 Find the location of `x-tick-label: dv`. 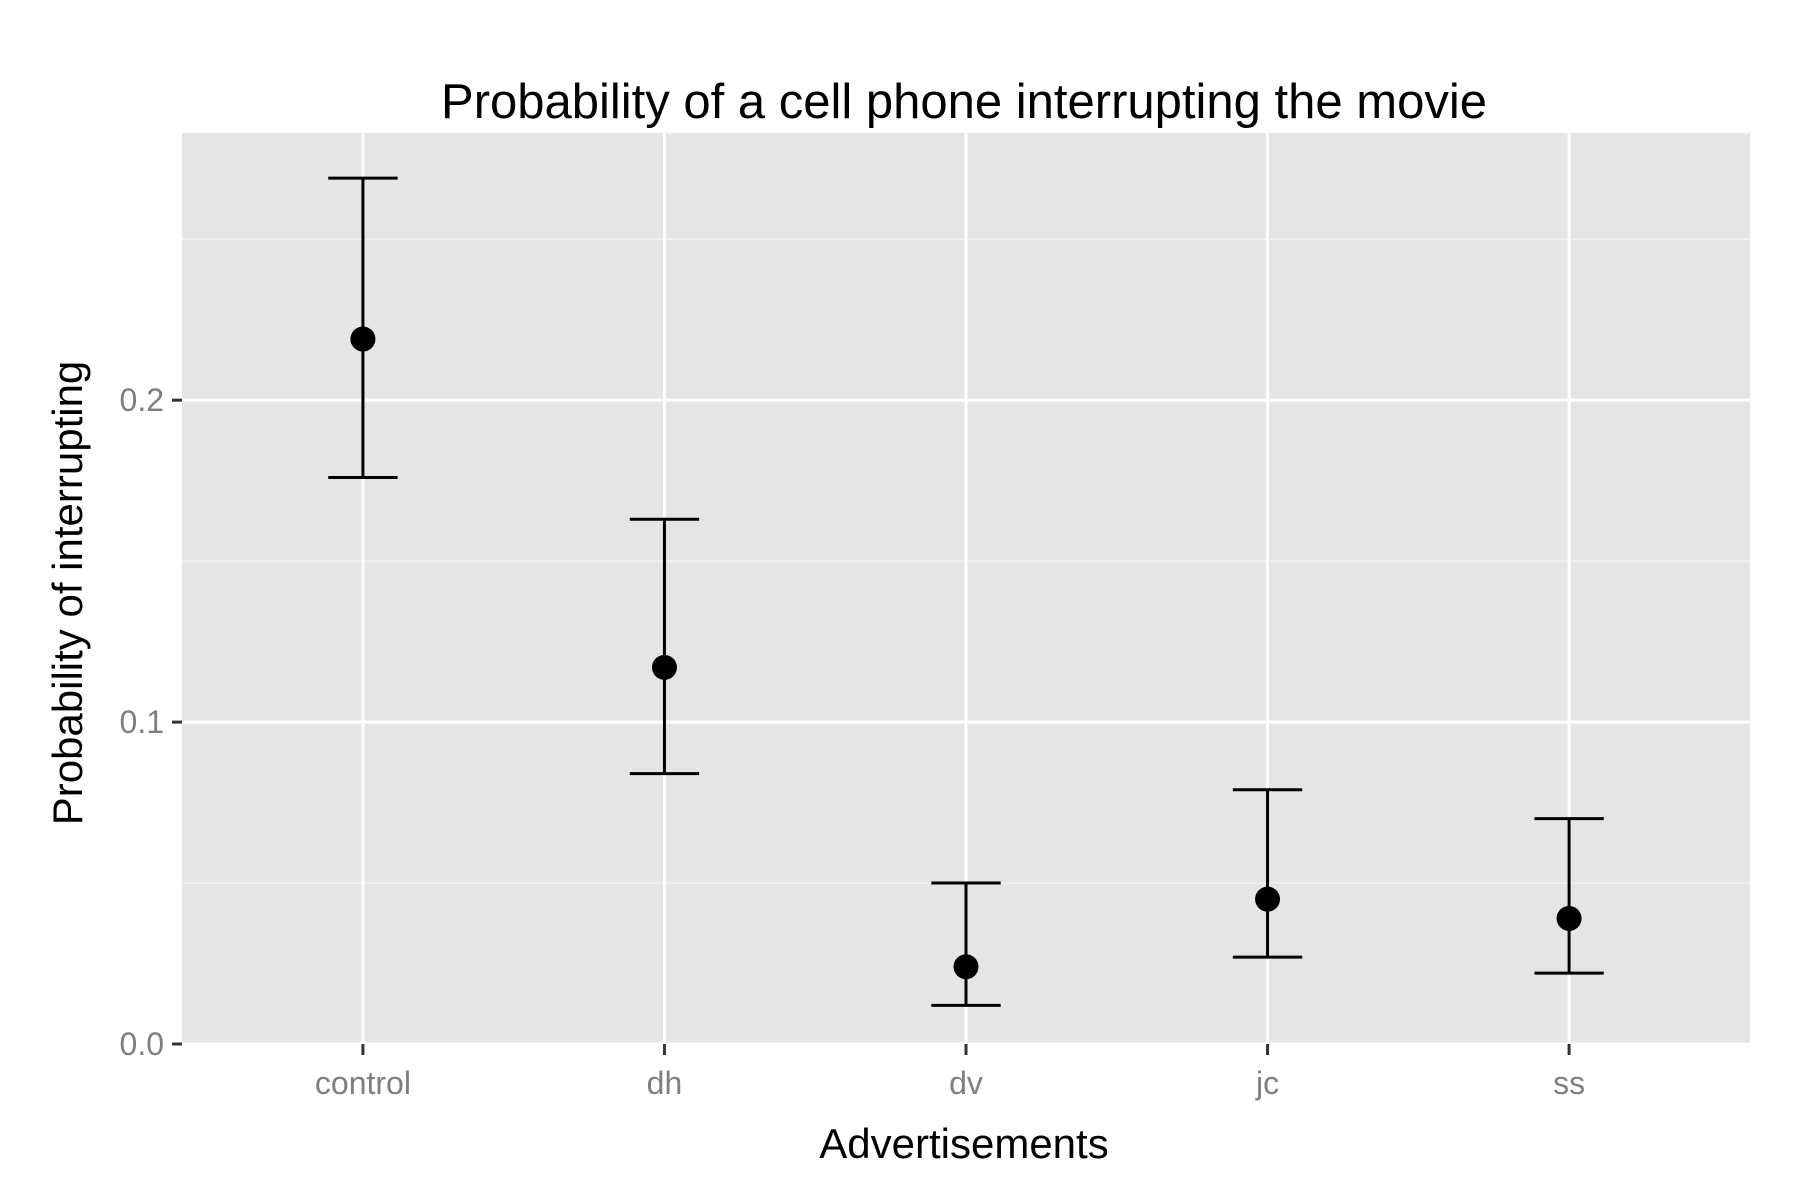

x-tick-label: dv is located at coordinates (966, 1083).